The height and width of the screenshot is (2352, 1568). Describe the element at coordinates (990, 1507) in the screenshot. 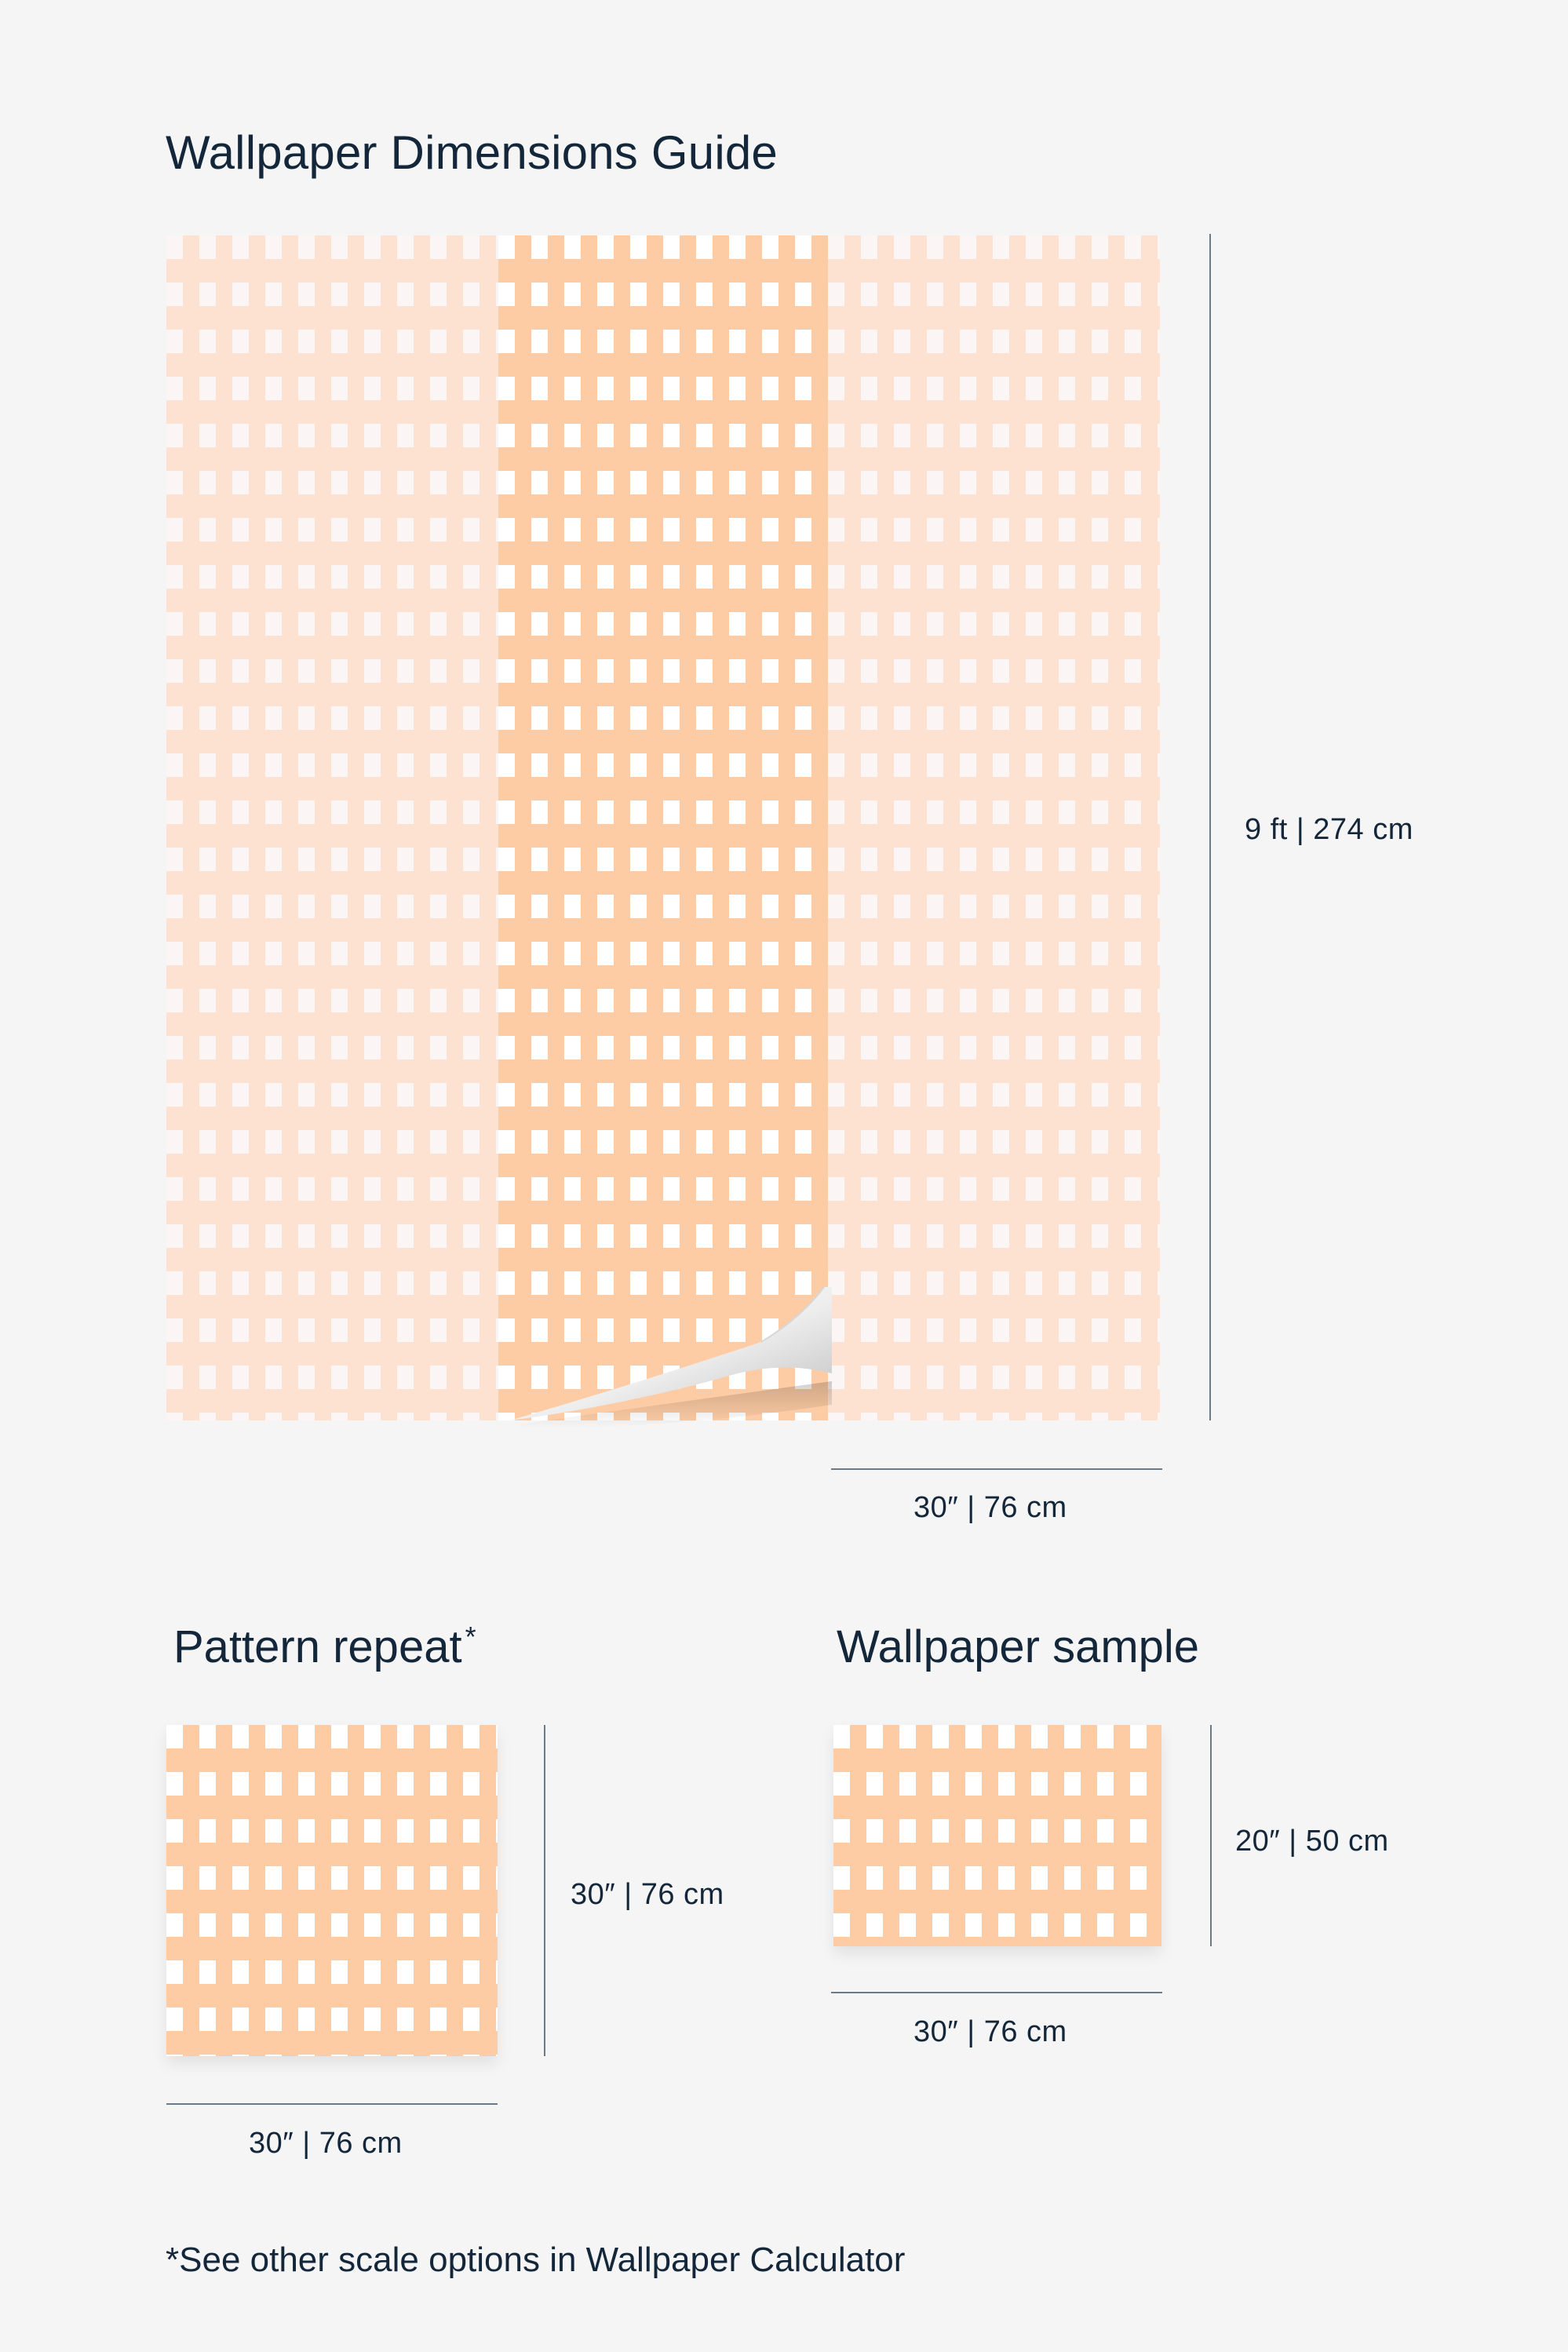

I see `width-label: 30″ | 76 cm` at that location.